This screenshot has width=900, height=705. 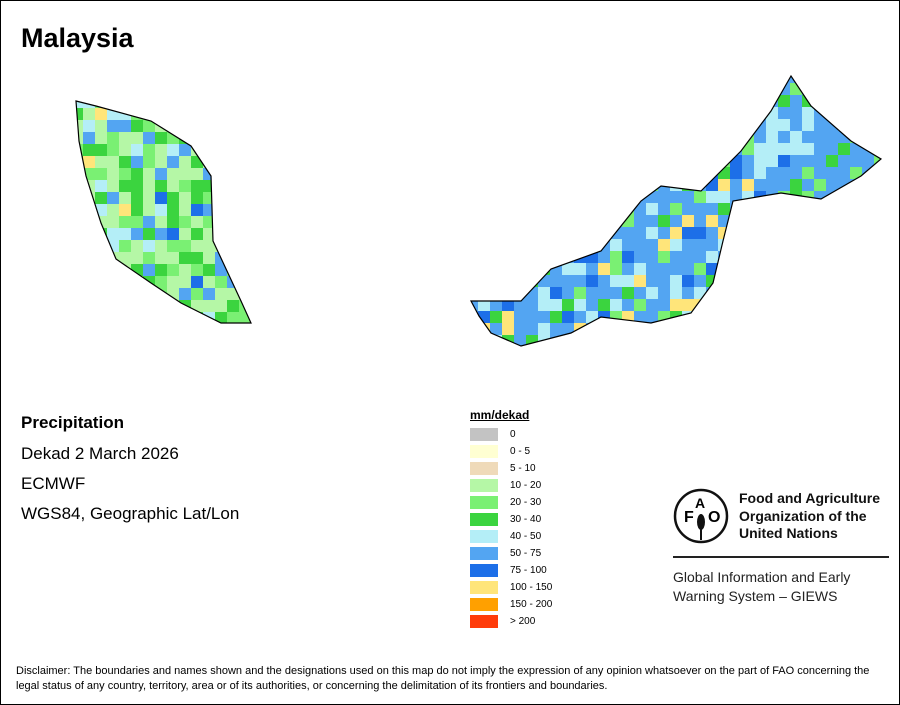 I want to click on legend-item: 5 - 10, so click(x=511, y=468).